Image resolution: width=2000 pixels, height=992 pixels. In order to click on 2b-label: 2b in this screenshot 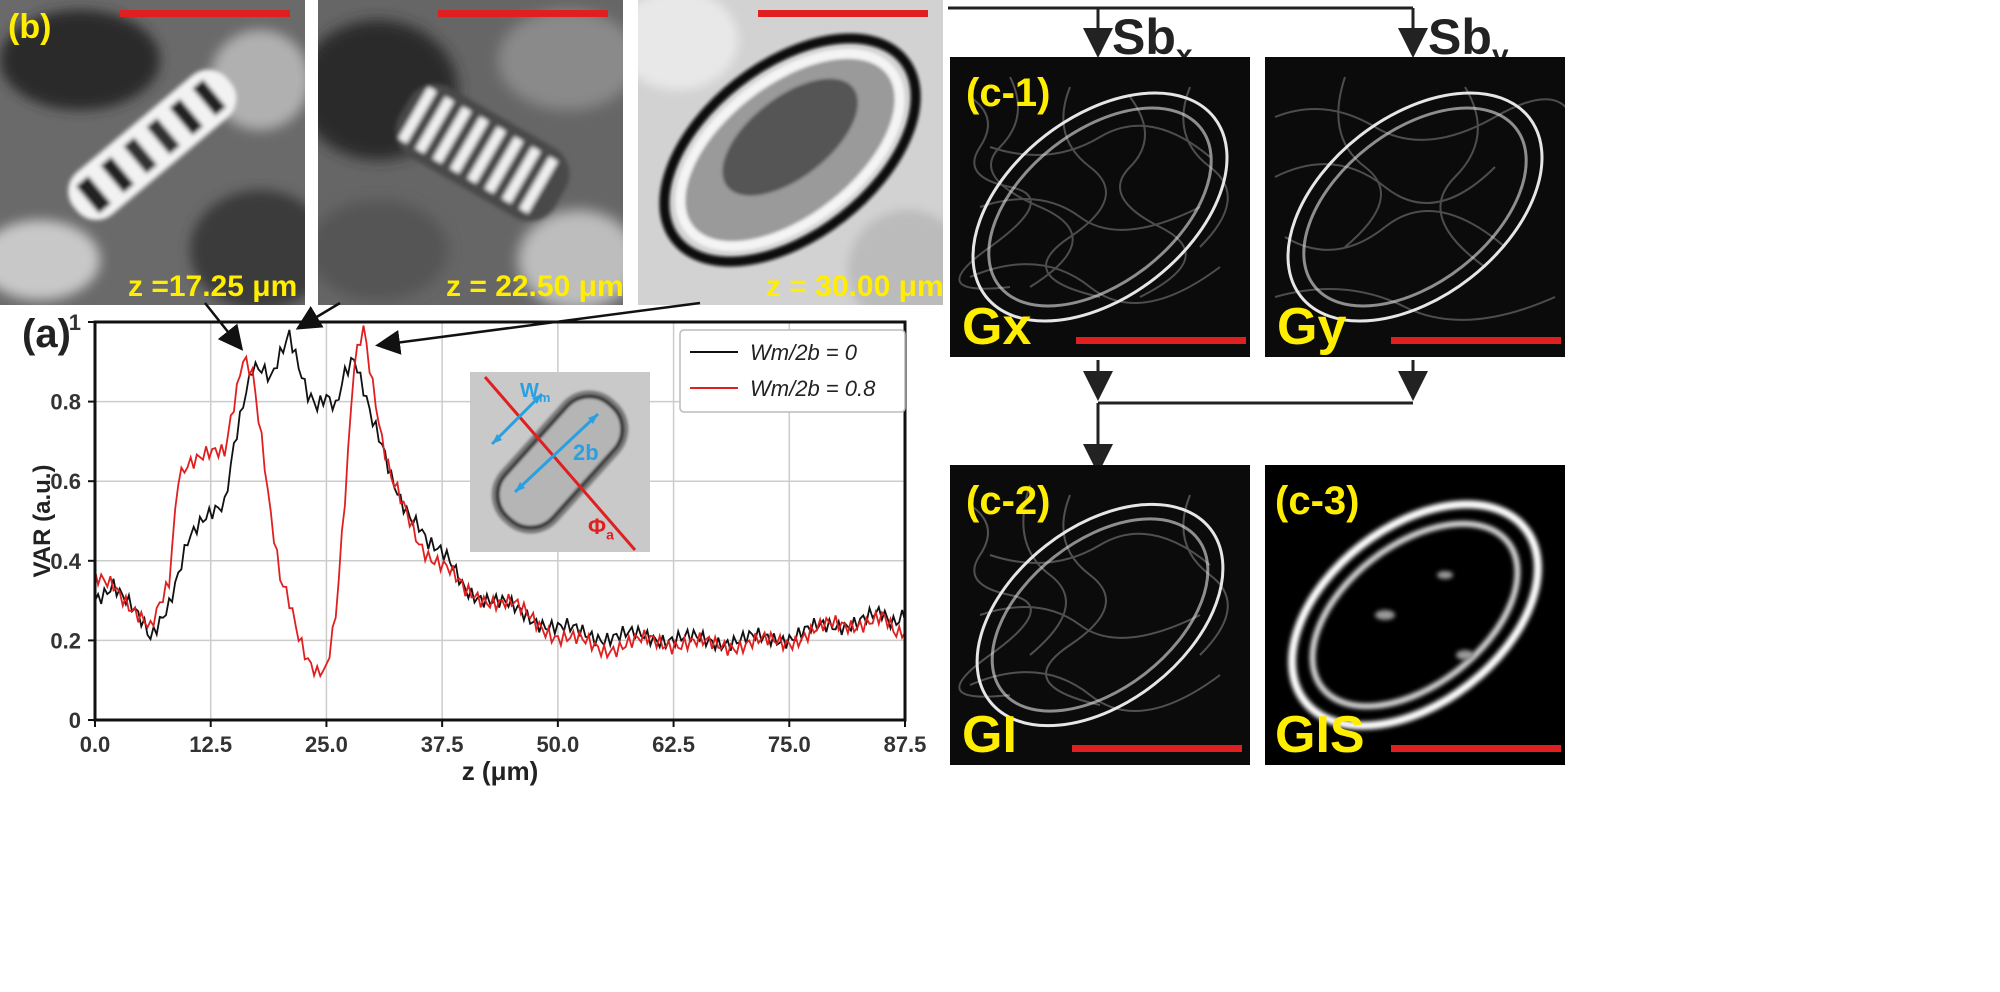, I will do `click(586, 452)`.